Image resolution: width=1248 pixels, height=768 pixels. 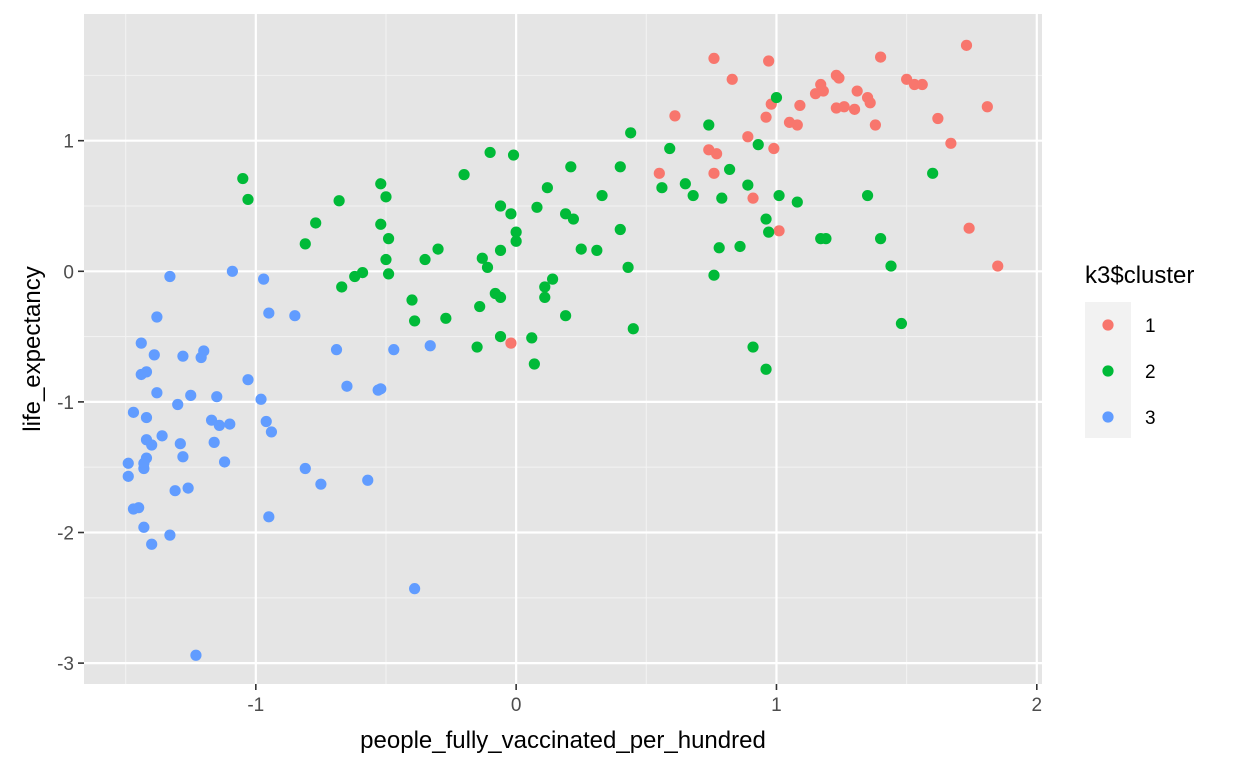 What do you see at coordinates (644, 700) in the screenshot?
I see `x-axis-ticks: -1 0 1 2` at bounding box center [644, 700].